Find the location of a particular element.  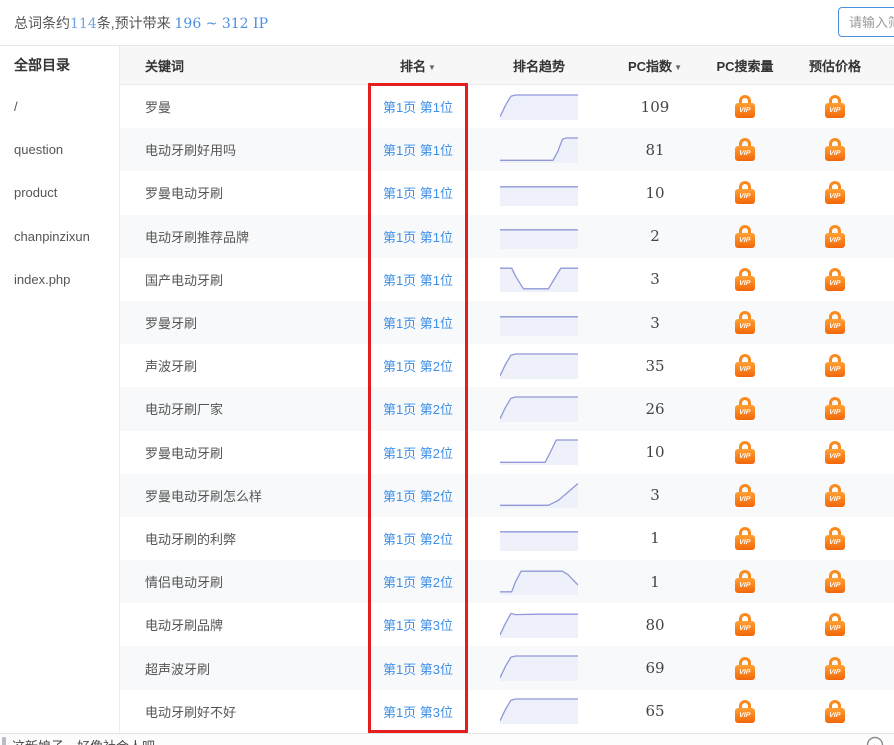

sidebar-item-: / is located at coordinates (16, 106).